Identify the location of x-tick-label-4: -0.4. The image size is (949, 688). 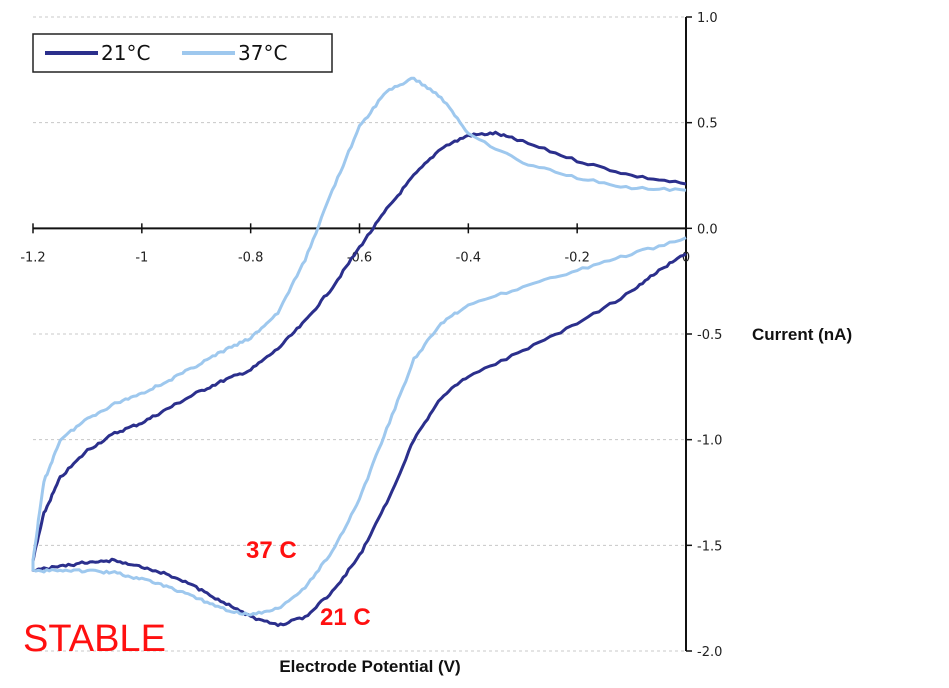
(468, 257).